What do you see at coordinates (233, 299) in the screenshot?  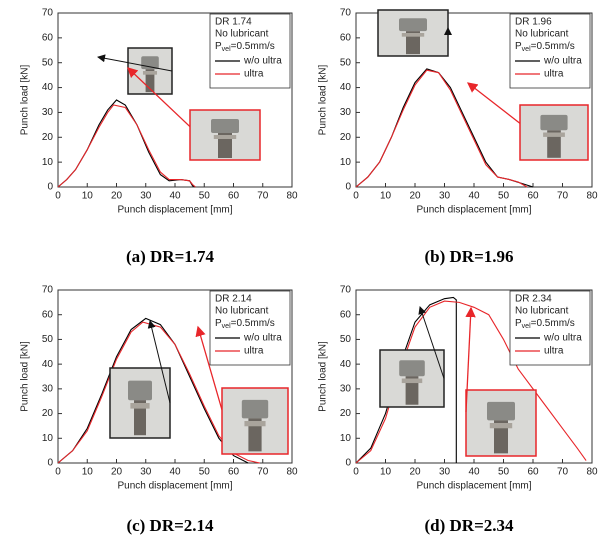 I see `annotation: DR 2.14` at bounding box center [233, 299].